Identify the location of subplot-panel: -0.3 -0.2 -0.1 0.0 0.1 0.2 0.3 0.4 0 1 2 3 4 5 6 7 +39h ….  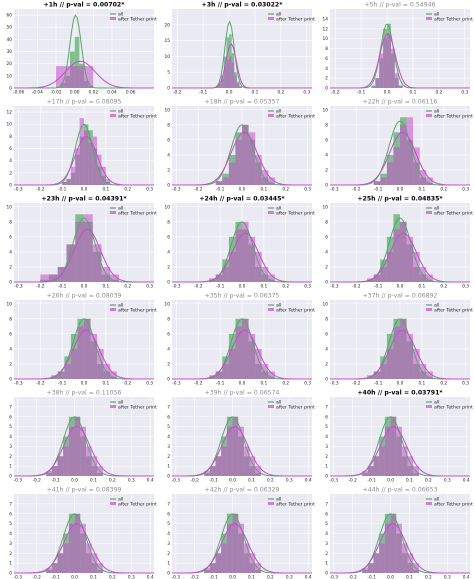
(241, 437).